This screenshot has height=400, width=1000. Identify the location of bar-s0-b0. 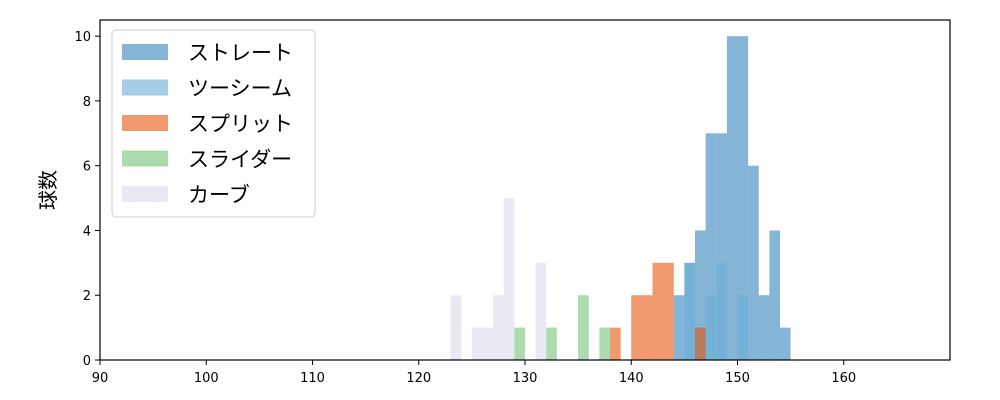
(679, 327).